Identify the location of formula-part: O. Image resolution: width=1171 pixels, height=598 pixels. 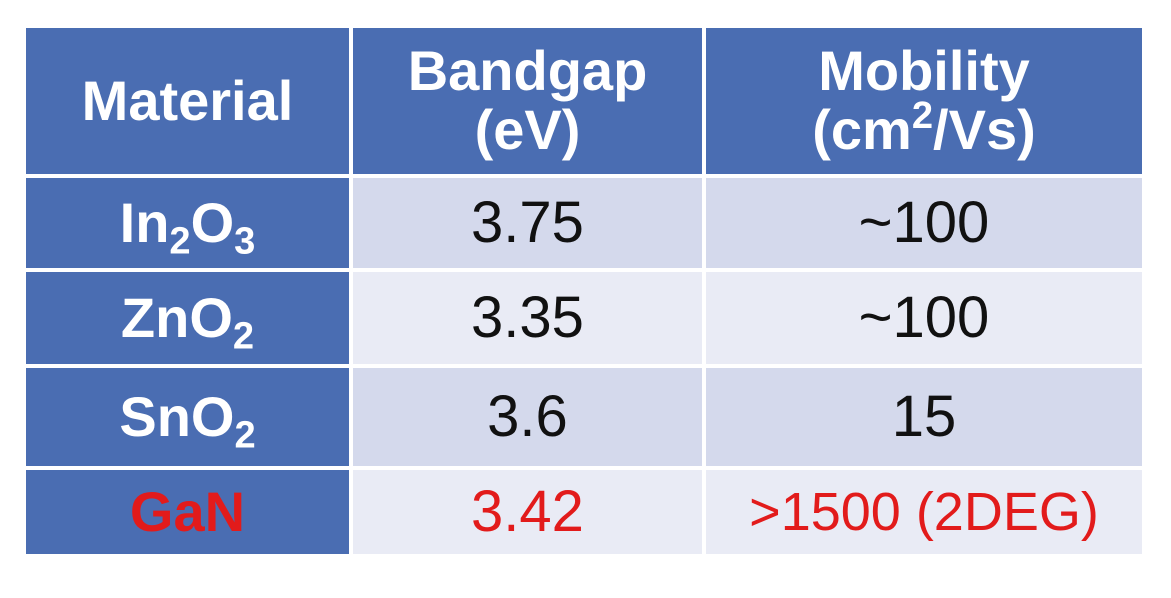
(212, 222).